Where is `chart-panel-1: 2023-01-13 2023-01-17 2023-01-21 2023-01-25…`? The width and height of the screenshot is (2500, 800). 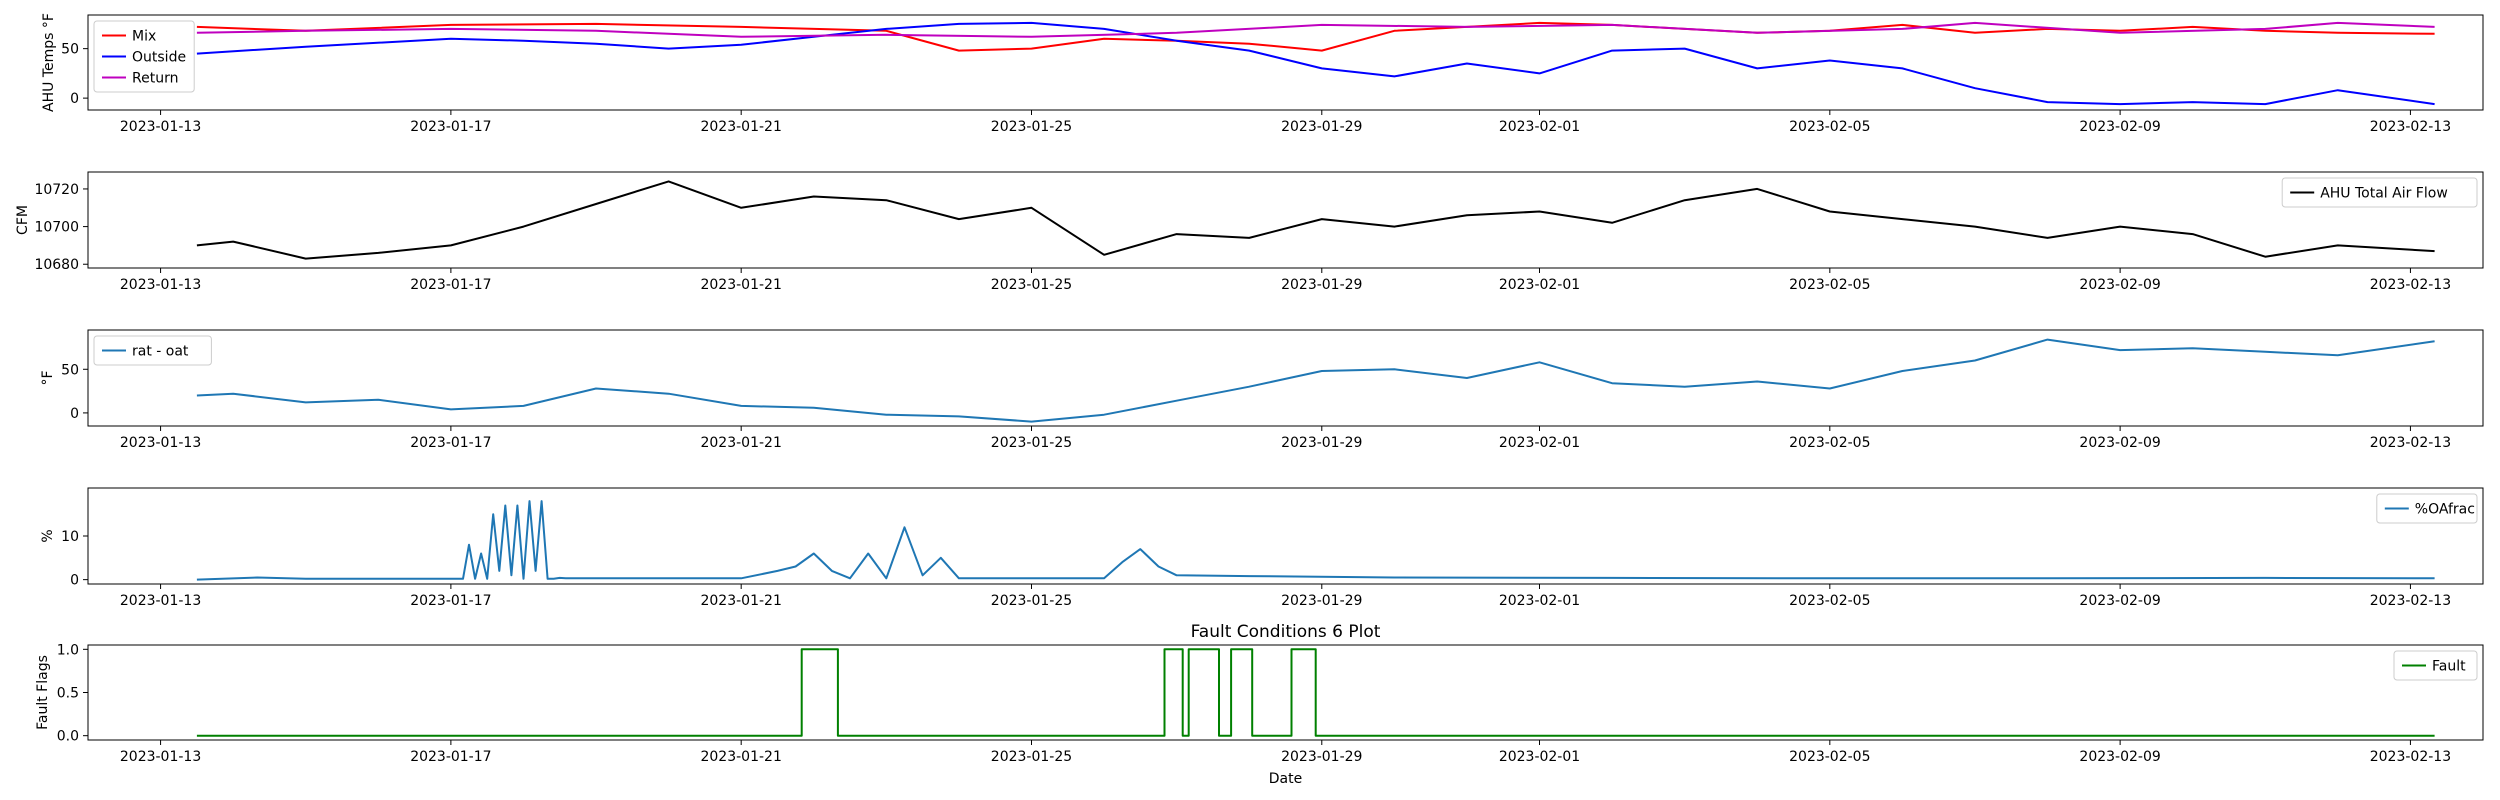
chart-panel-1: 2023-01-13 2023-01-17 2023-01-21 2023-01-25… is located at coordinates (1262, 74).